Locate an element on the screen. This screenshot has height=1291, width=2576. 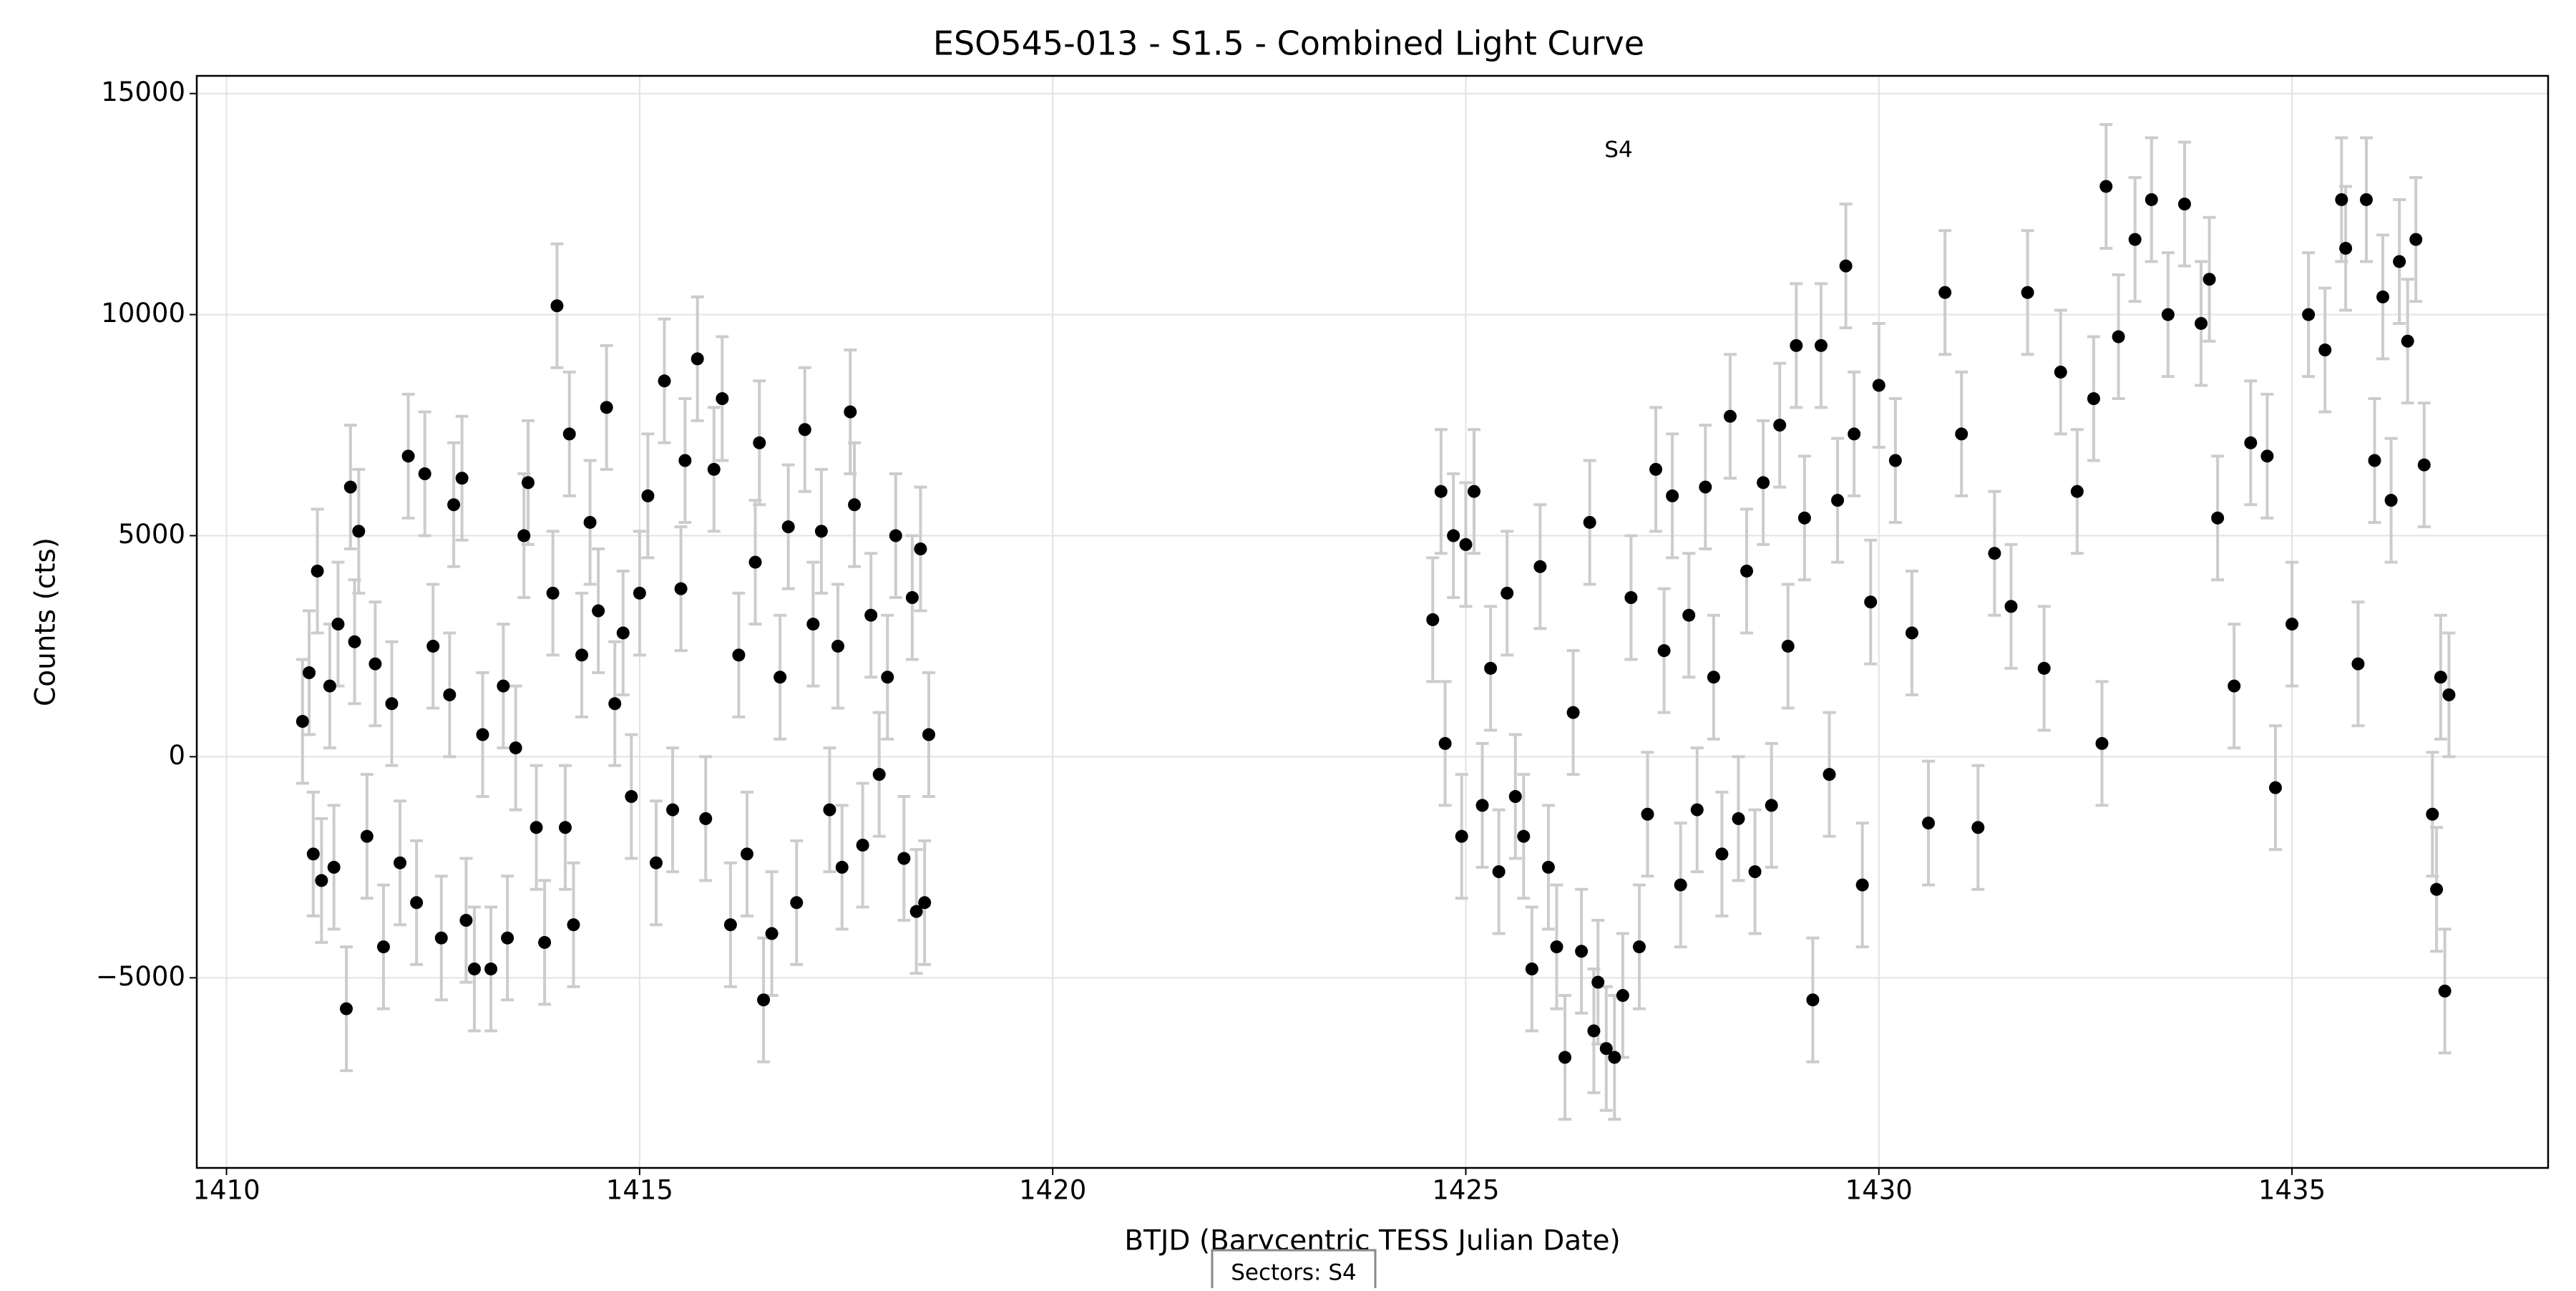
x-tick-label: 1435 is located at coordinates (2292, 1190).